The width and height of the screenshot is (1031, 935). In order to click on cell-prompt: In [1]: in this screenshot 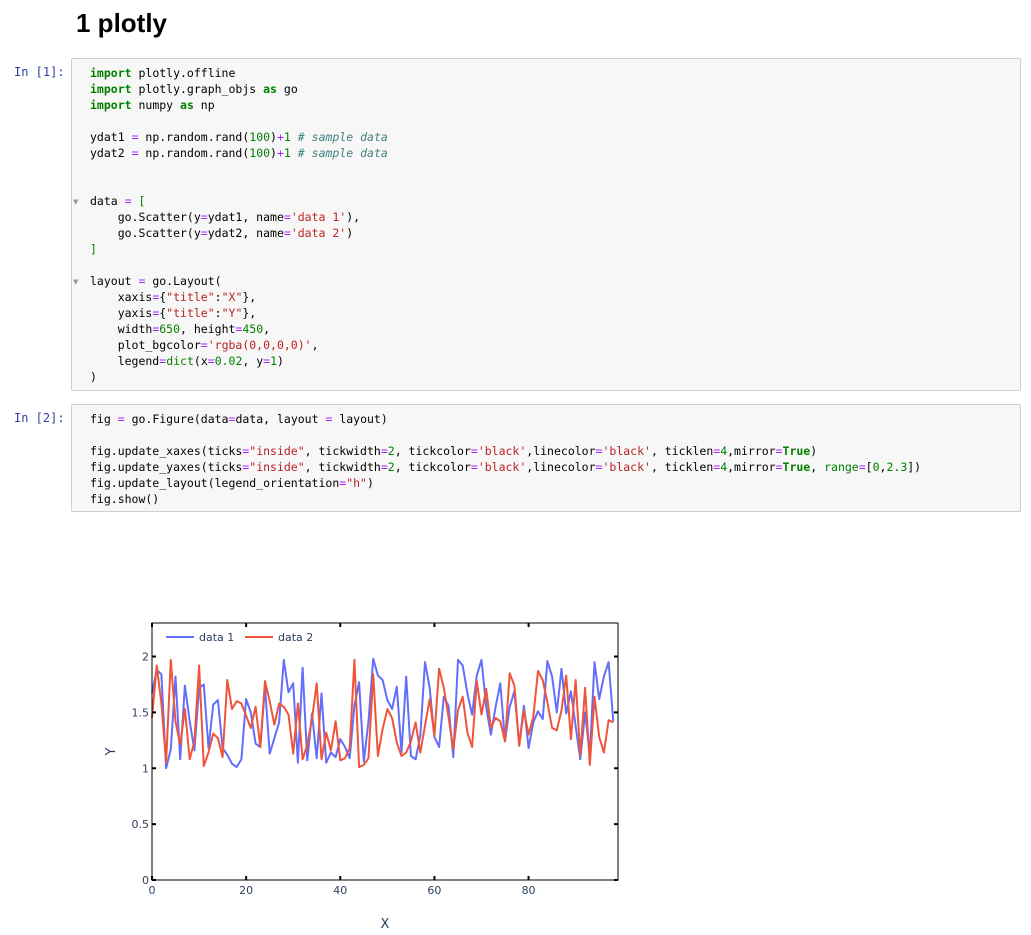, I will do `click(39, 72)`.